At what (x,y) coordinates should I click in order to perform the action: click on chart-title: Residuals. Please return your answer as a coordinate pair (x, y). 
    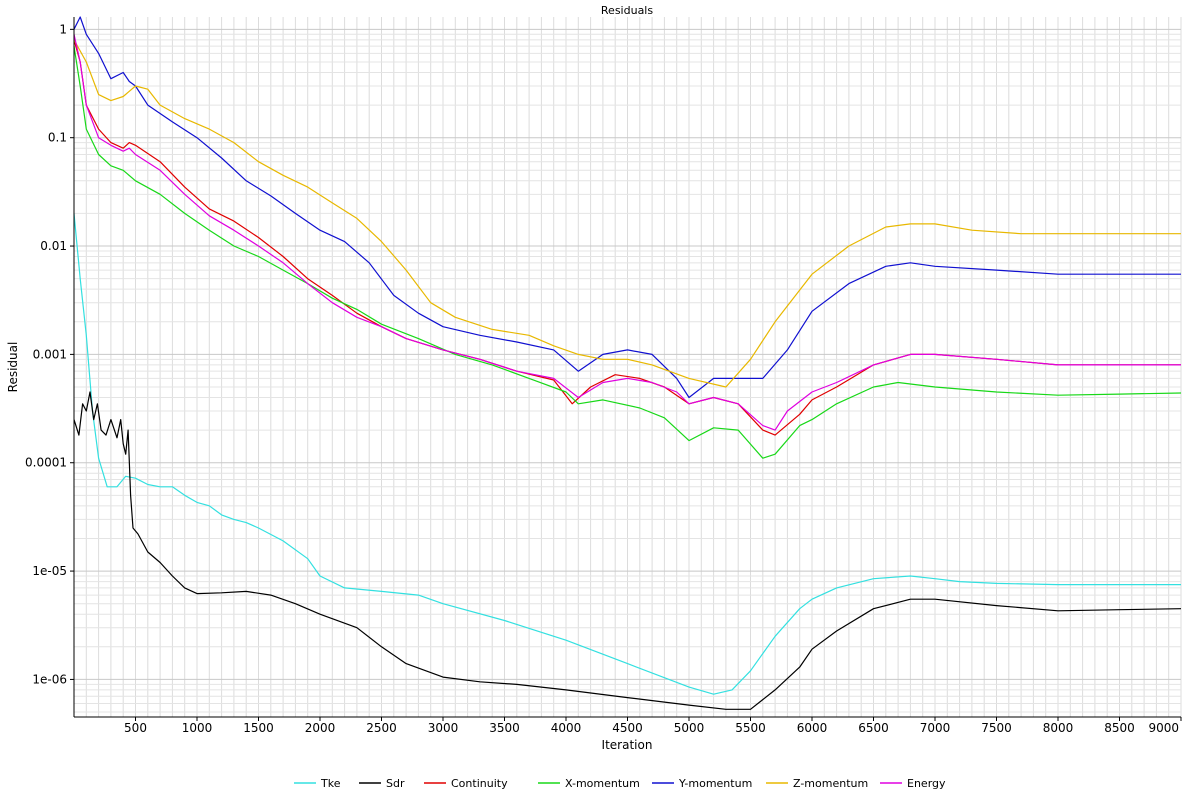
    Looking at the image, I should click on (627, 10).